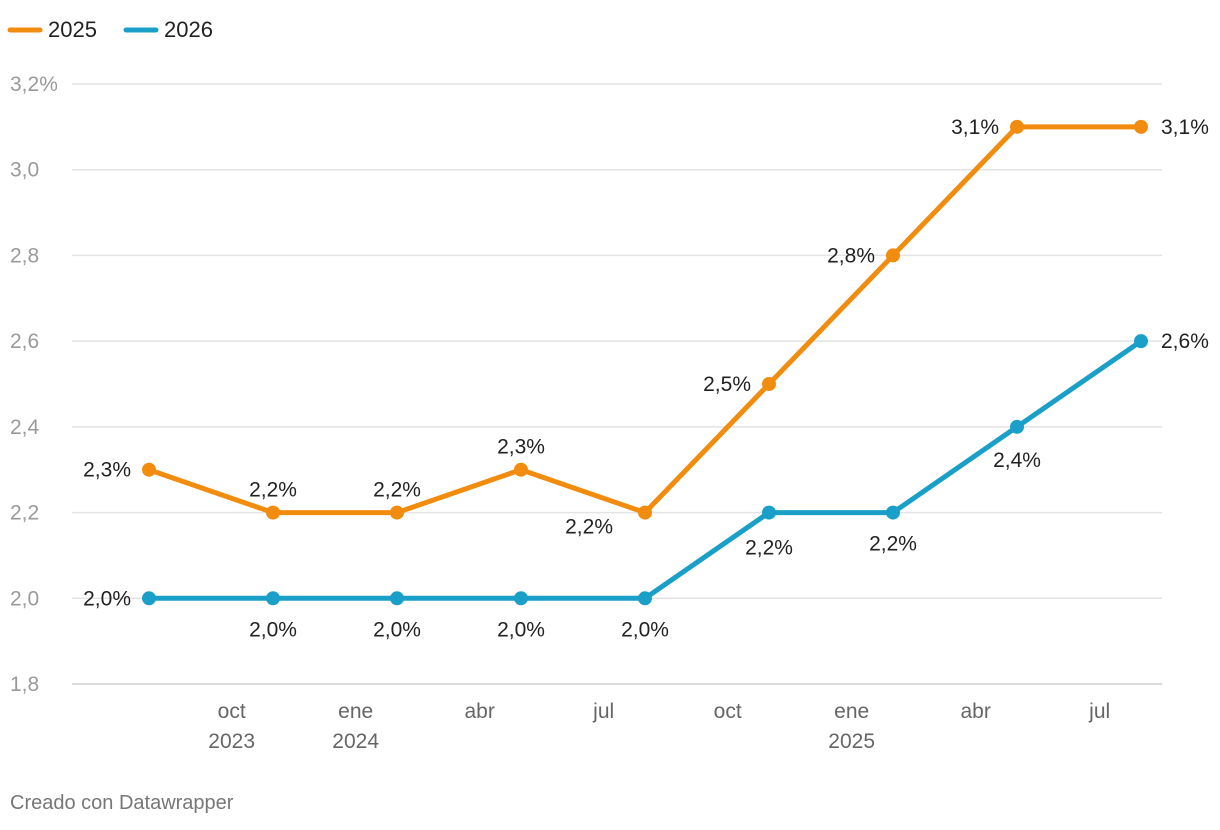 This screenshot has height=830, width=1220. I want to click on y-tick-label: 2,8, so click(24, 255).